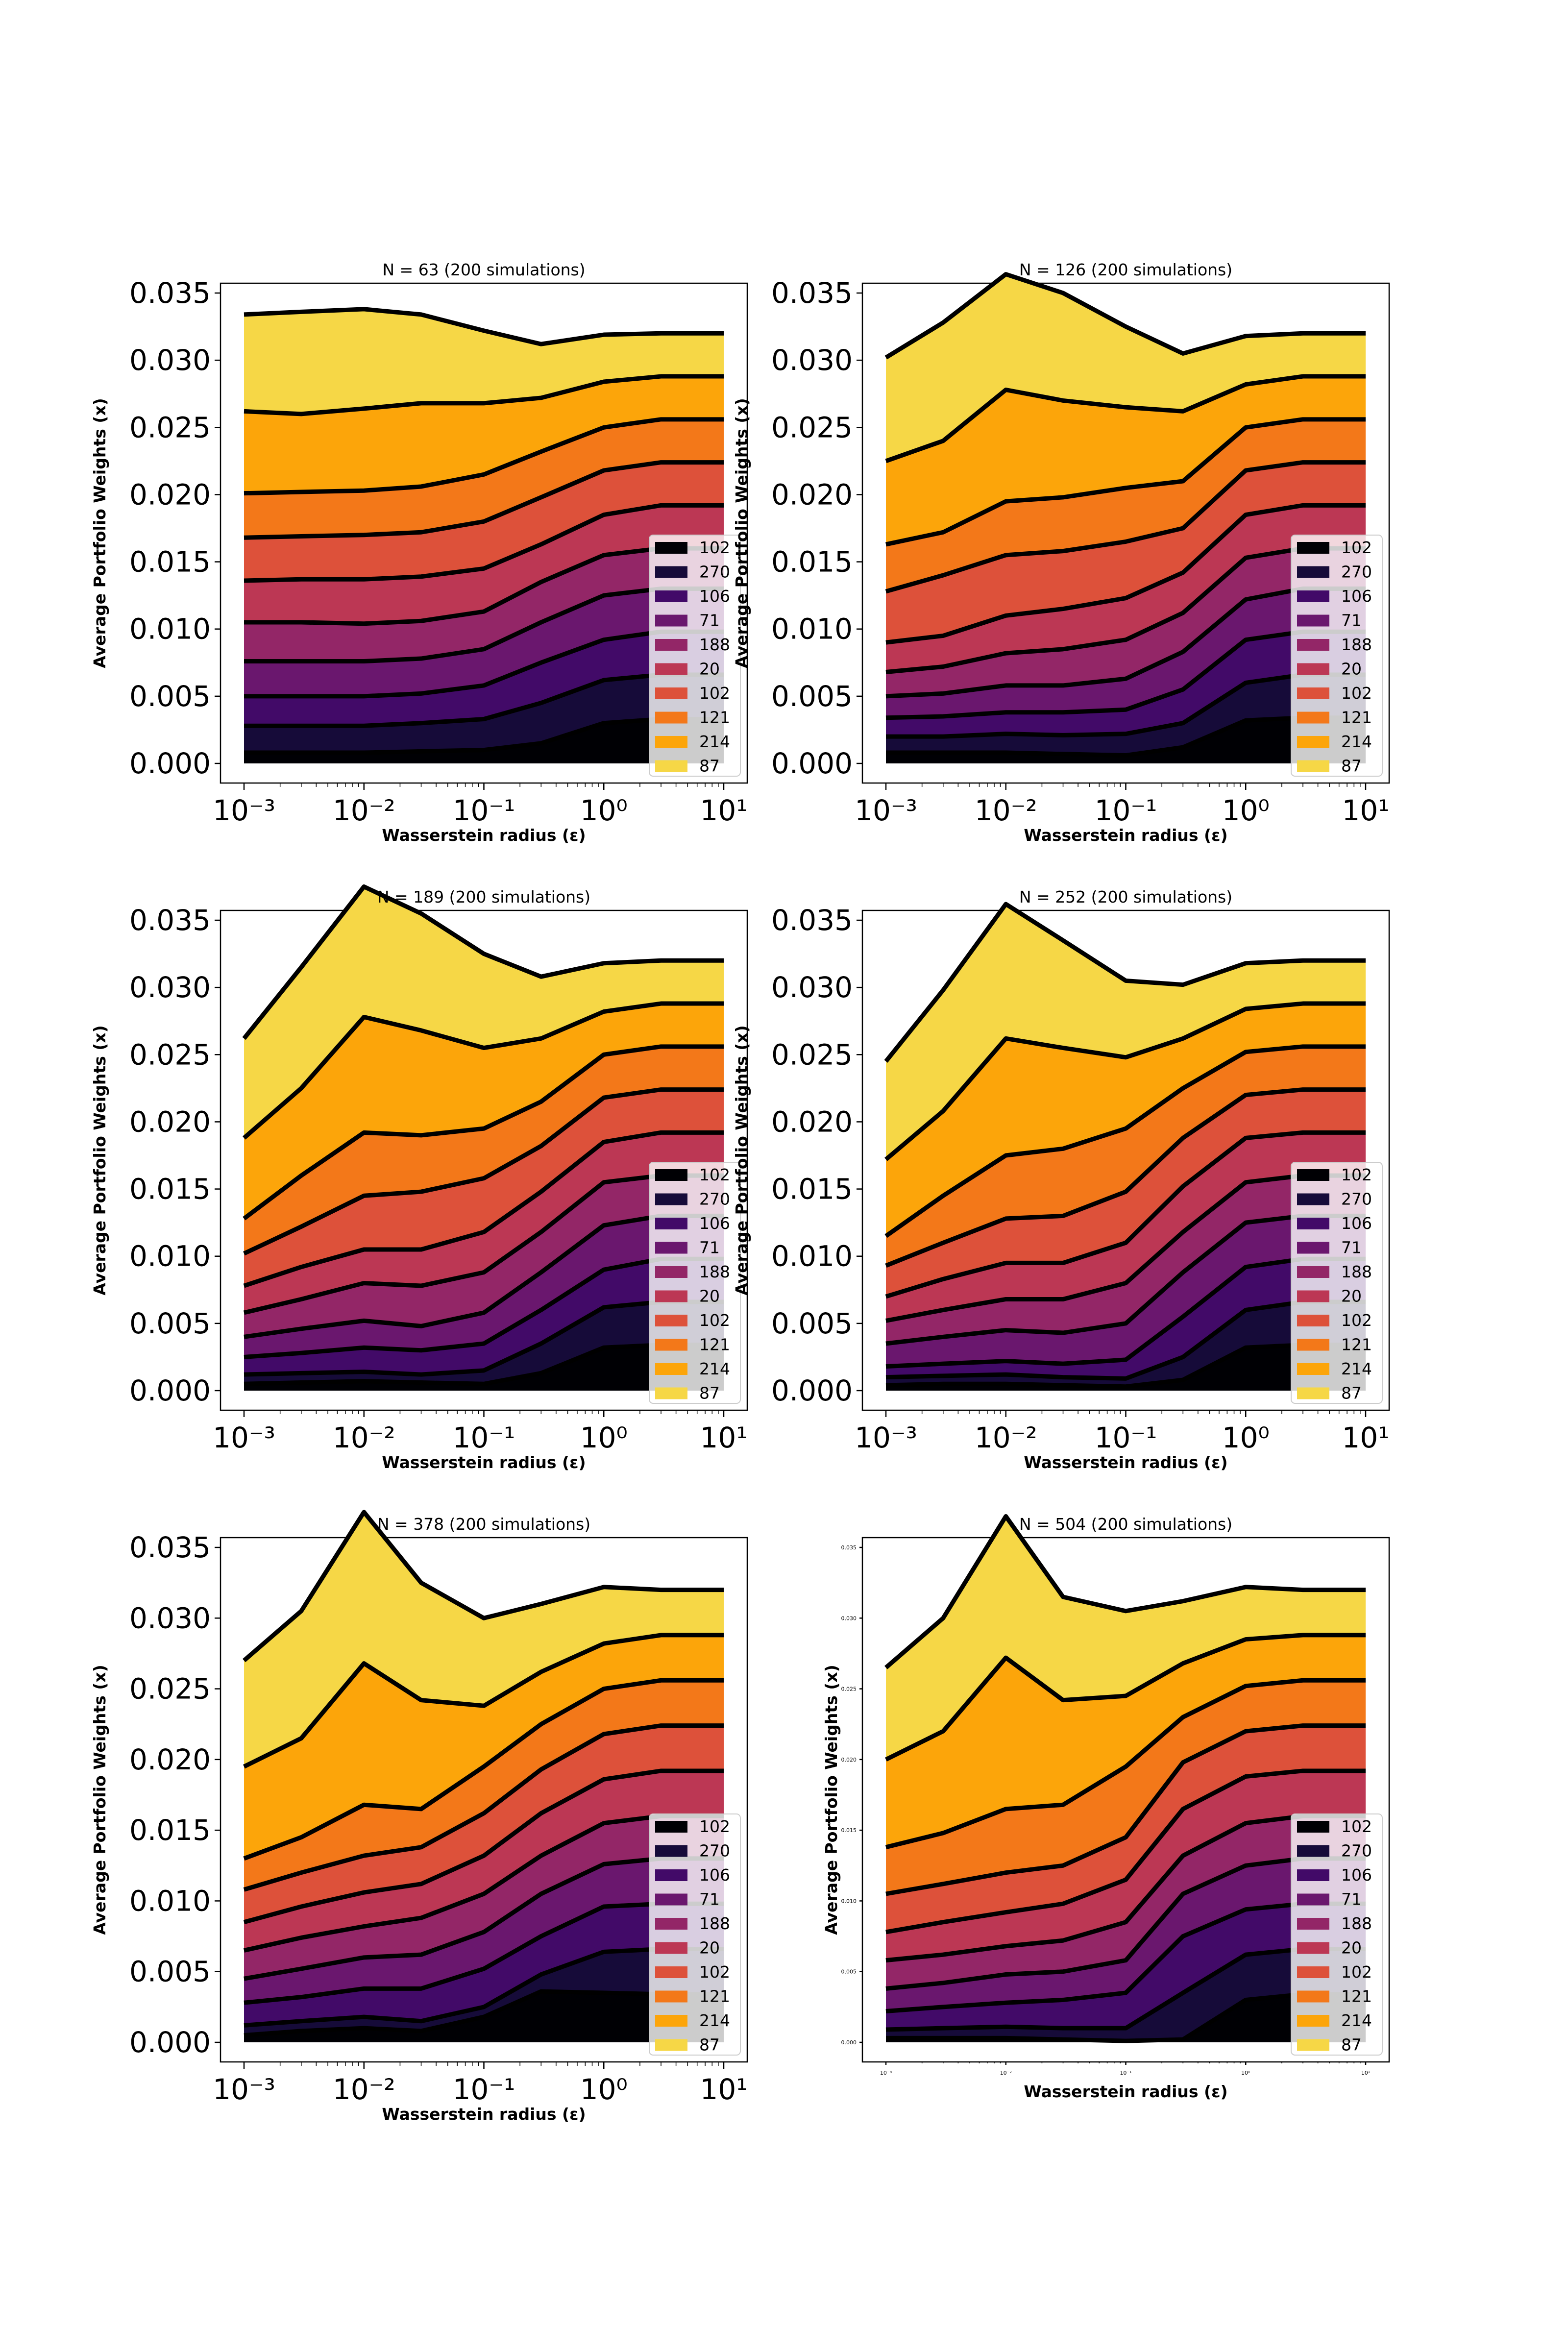 Image resolution: width=1568 pixels, height=2352 pixels. Describe the element at coordinates (886, 810) in the screenshot. I see `x-tick-label: 10⁻³` at that location.